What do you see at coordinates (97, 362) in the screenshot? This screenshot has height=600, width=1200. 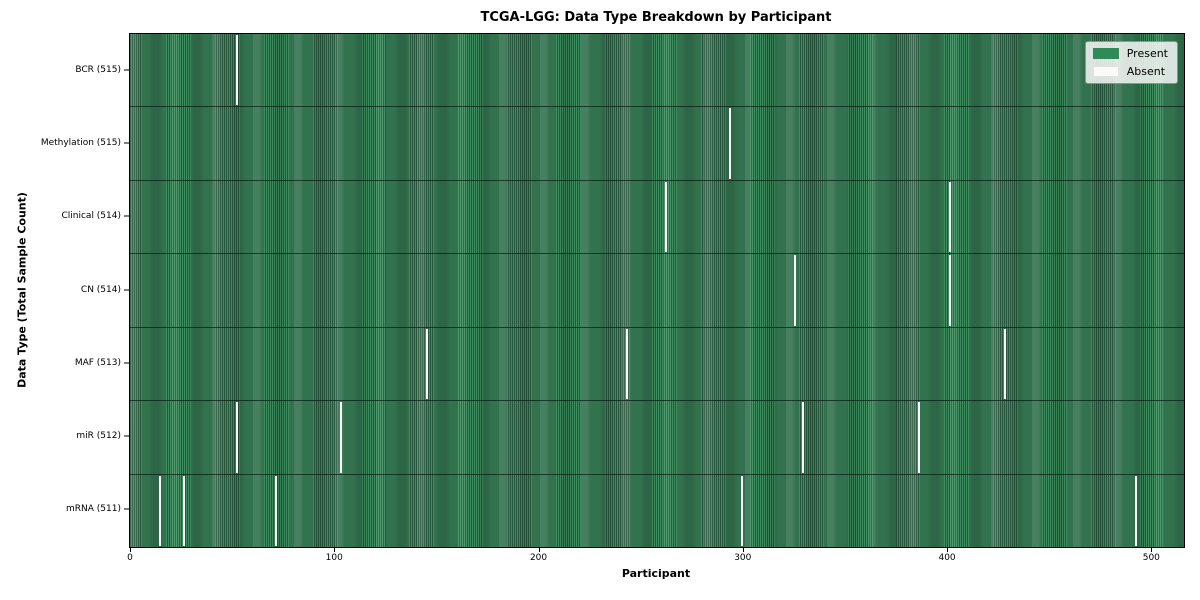 I see `y-tick-label: MAF (513)` at bounding box center [97, 362].